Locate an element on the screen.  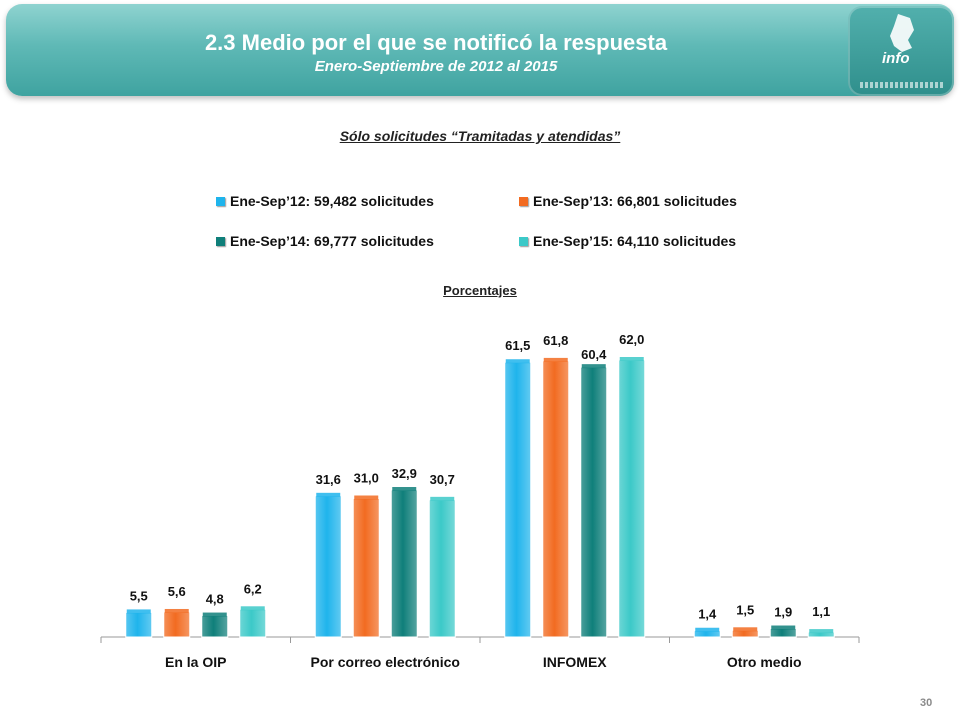
data-label-0-3: 6,2 is located at coordinates (253, 588).